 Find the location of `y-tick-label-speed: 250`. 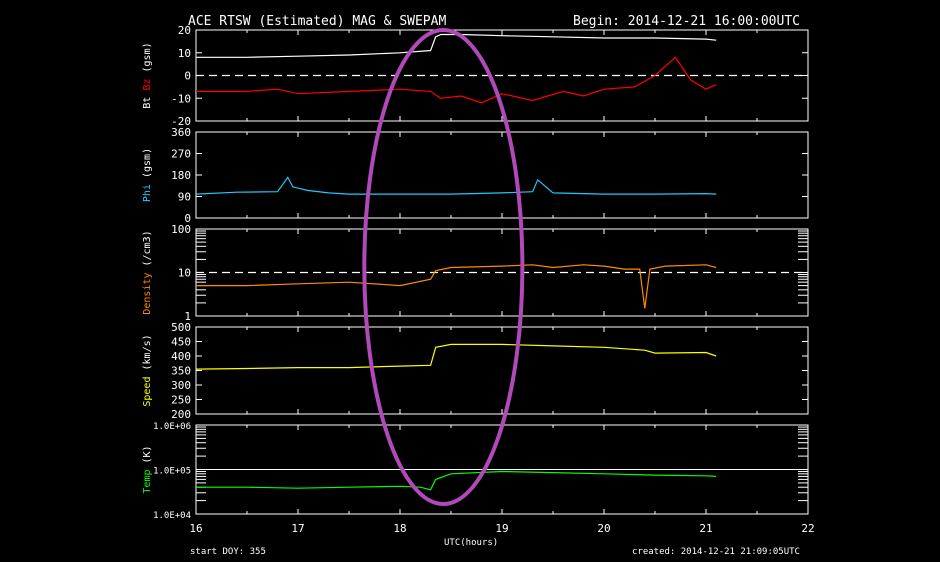

y-tick-label-speed: 250 is located at coordinates (181, 400).